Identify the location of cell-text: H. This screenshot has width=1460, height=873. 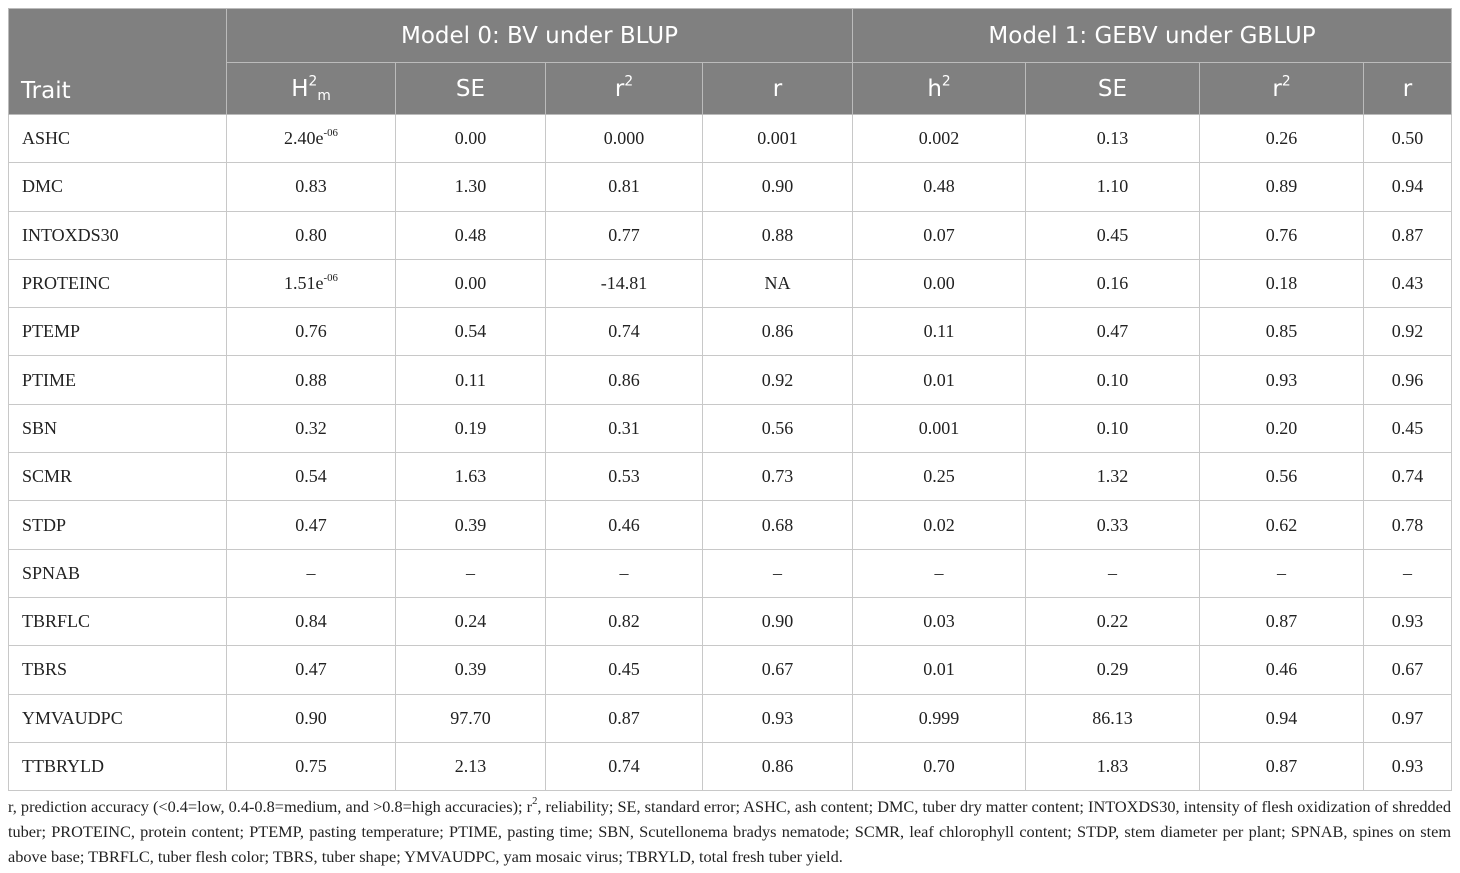
(300, 88).